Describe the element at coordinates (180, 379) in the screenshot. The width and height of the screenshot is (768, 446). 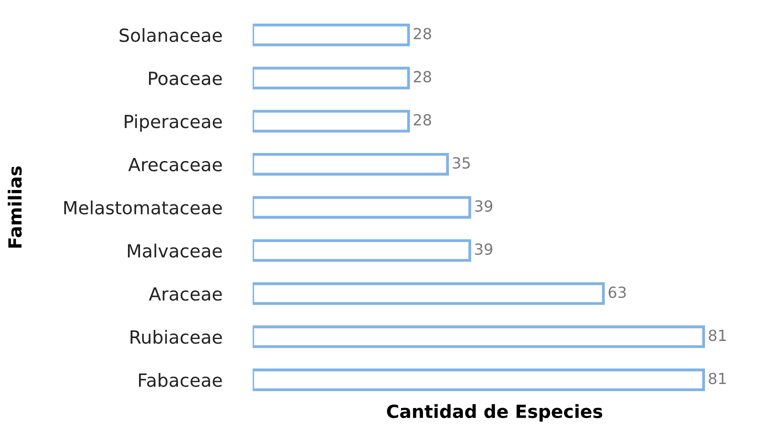
I see `y-tick-label: Fabaceae` at that location.